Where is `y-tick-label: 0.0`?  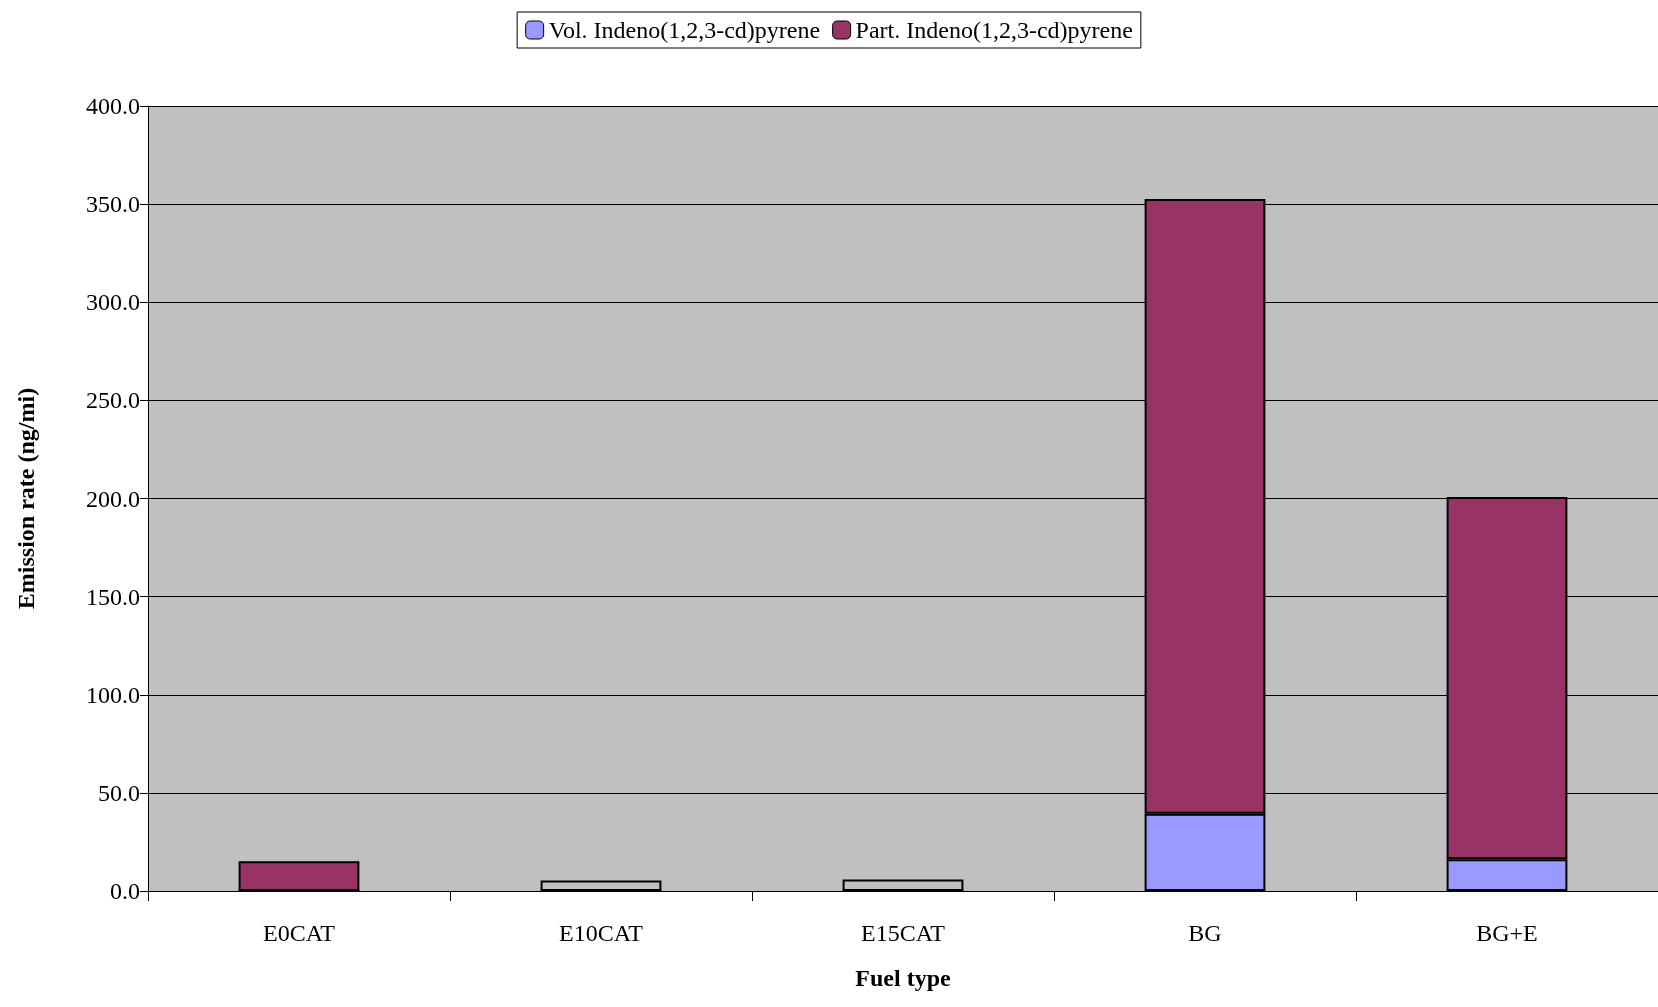
y-tick-label: 0.0 is located at coordinates (125, 891).